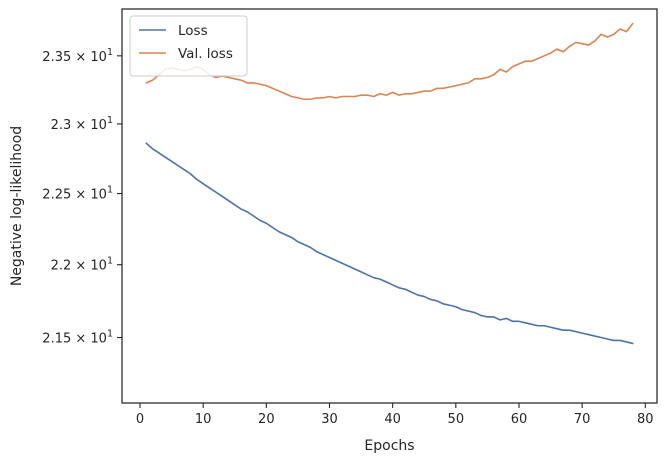  I want to click on y-tick-label: 2.35 × 10¹, so click(77, 56).